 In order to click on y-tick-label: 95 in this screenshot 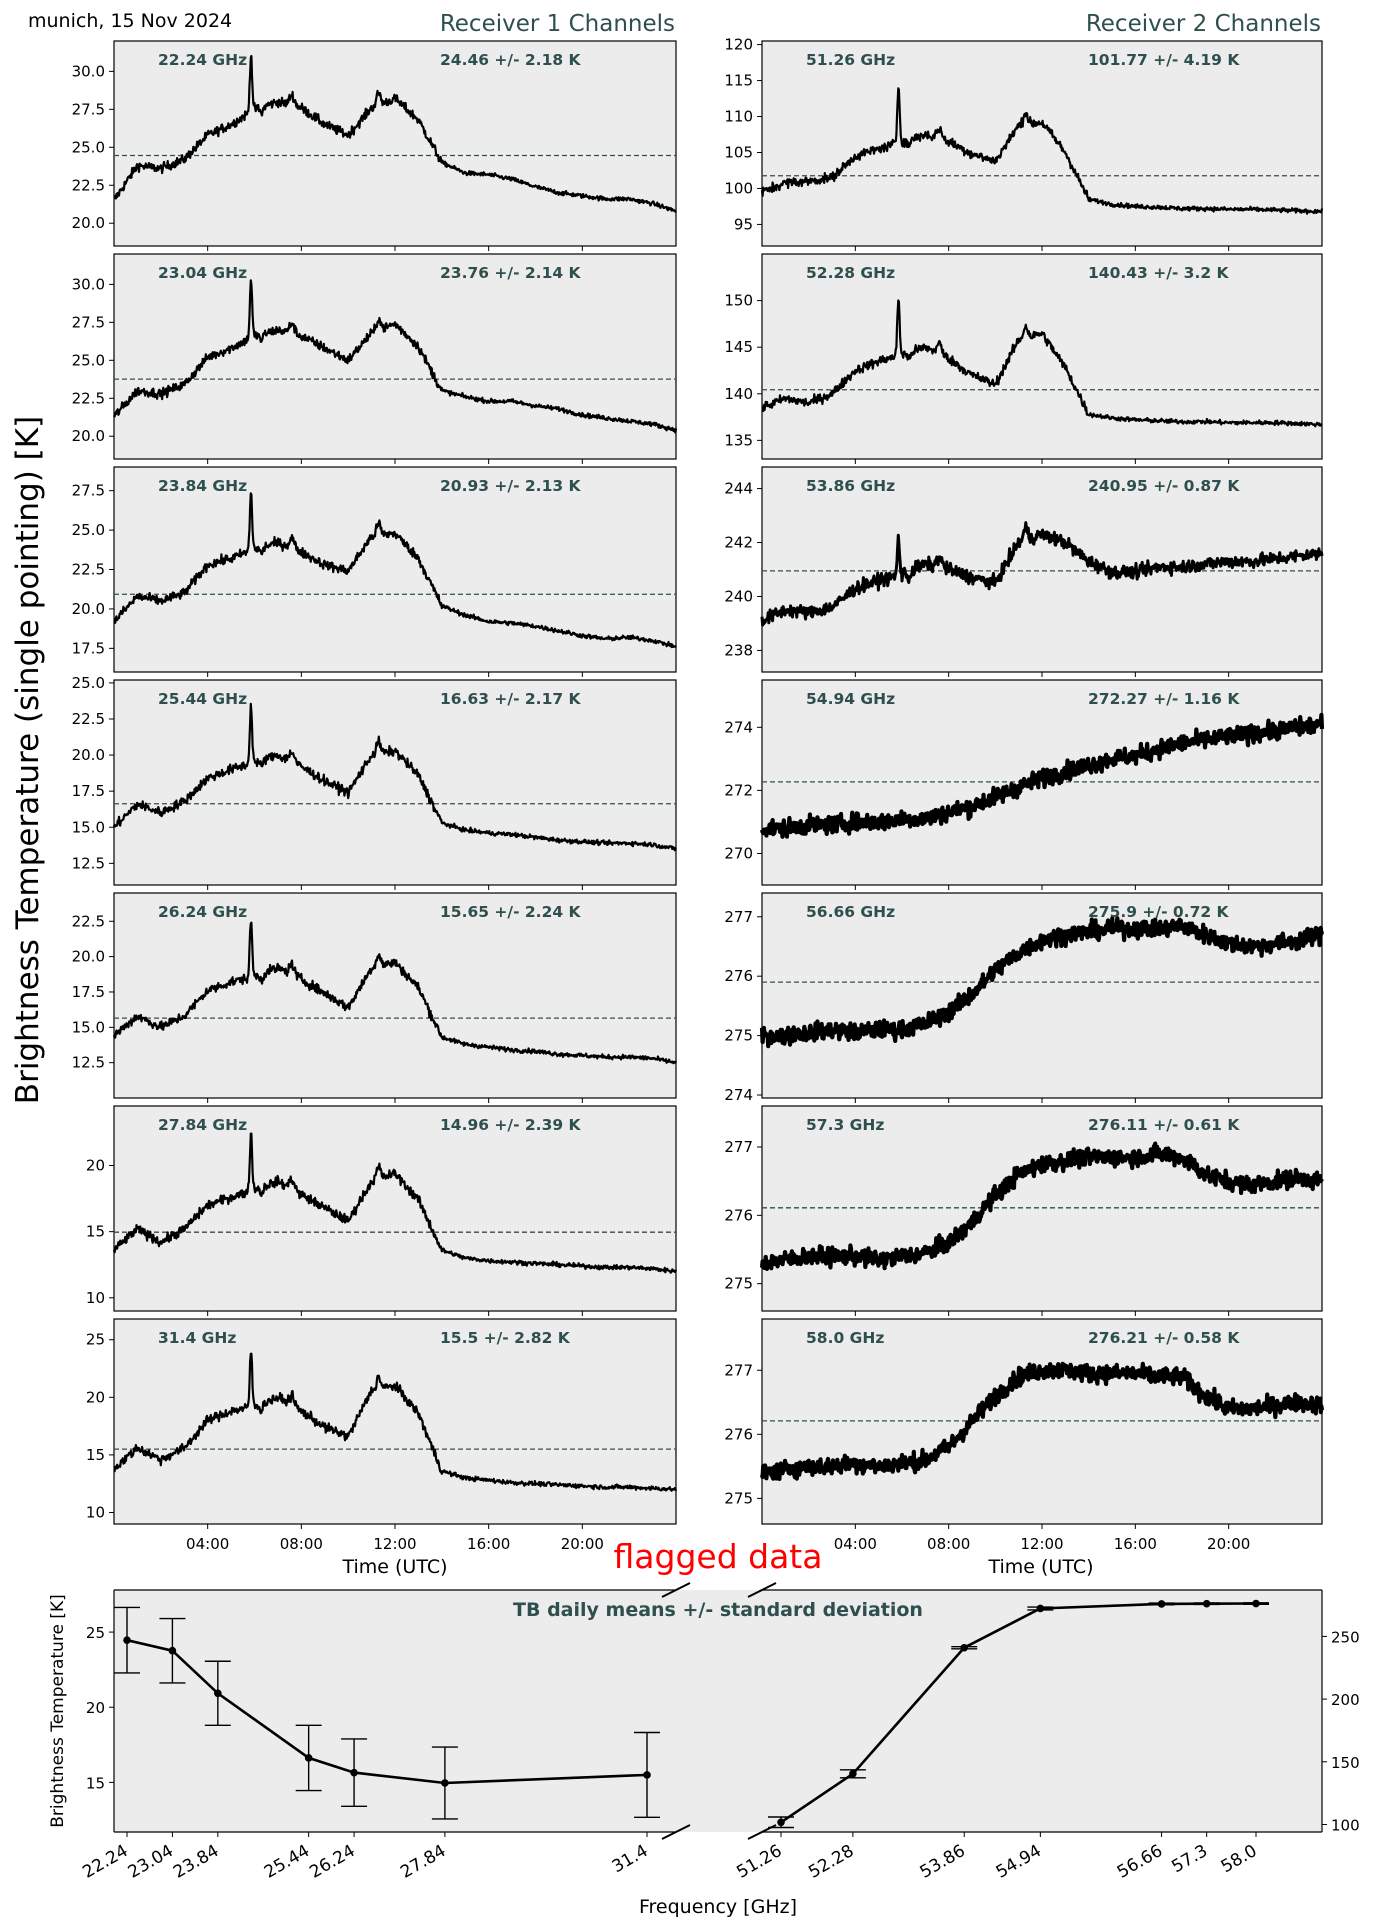, I will do `click(743, 224)`.